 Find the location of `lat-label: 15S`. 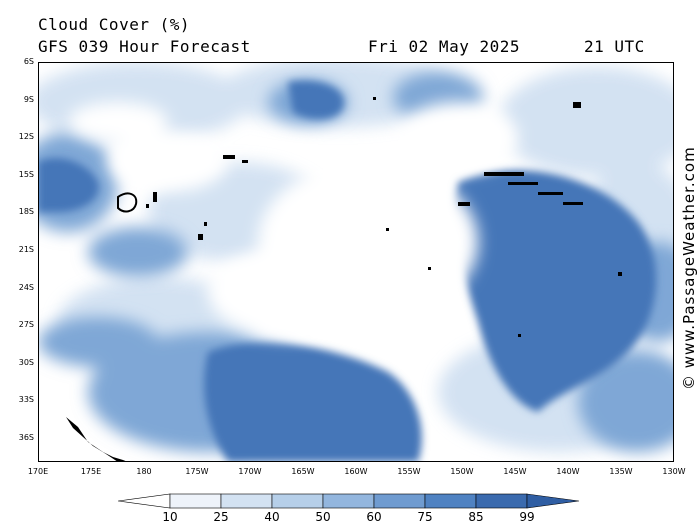

lat-label: 15S is located at coordinates (26, 174).